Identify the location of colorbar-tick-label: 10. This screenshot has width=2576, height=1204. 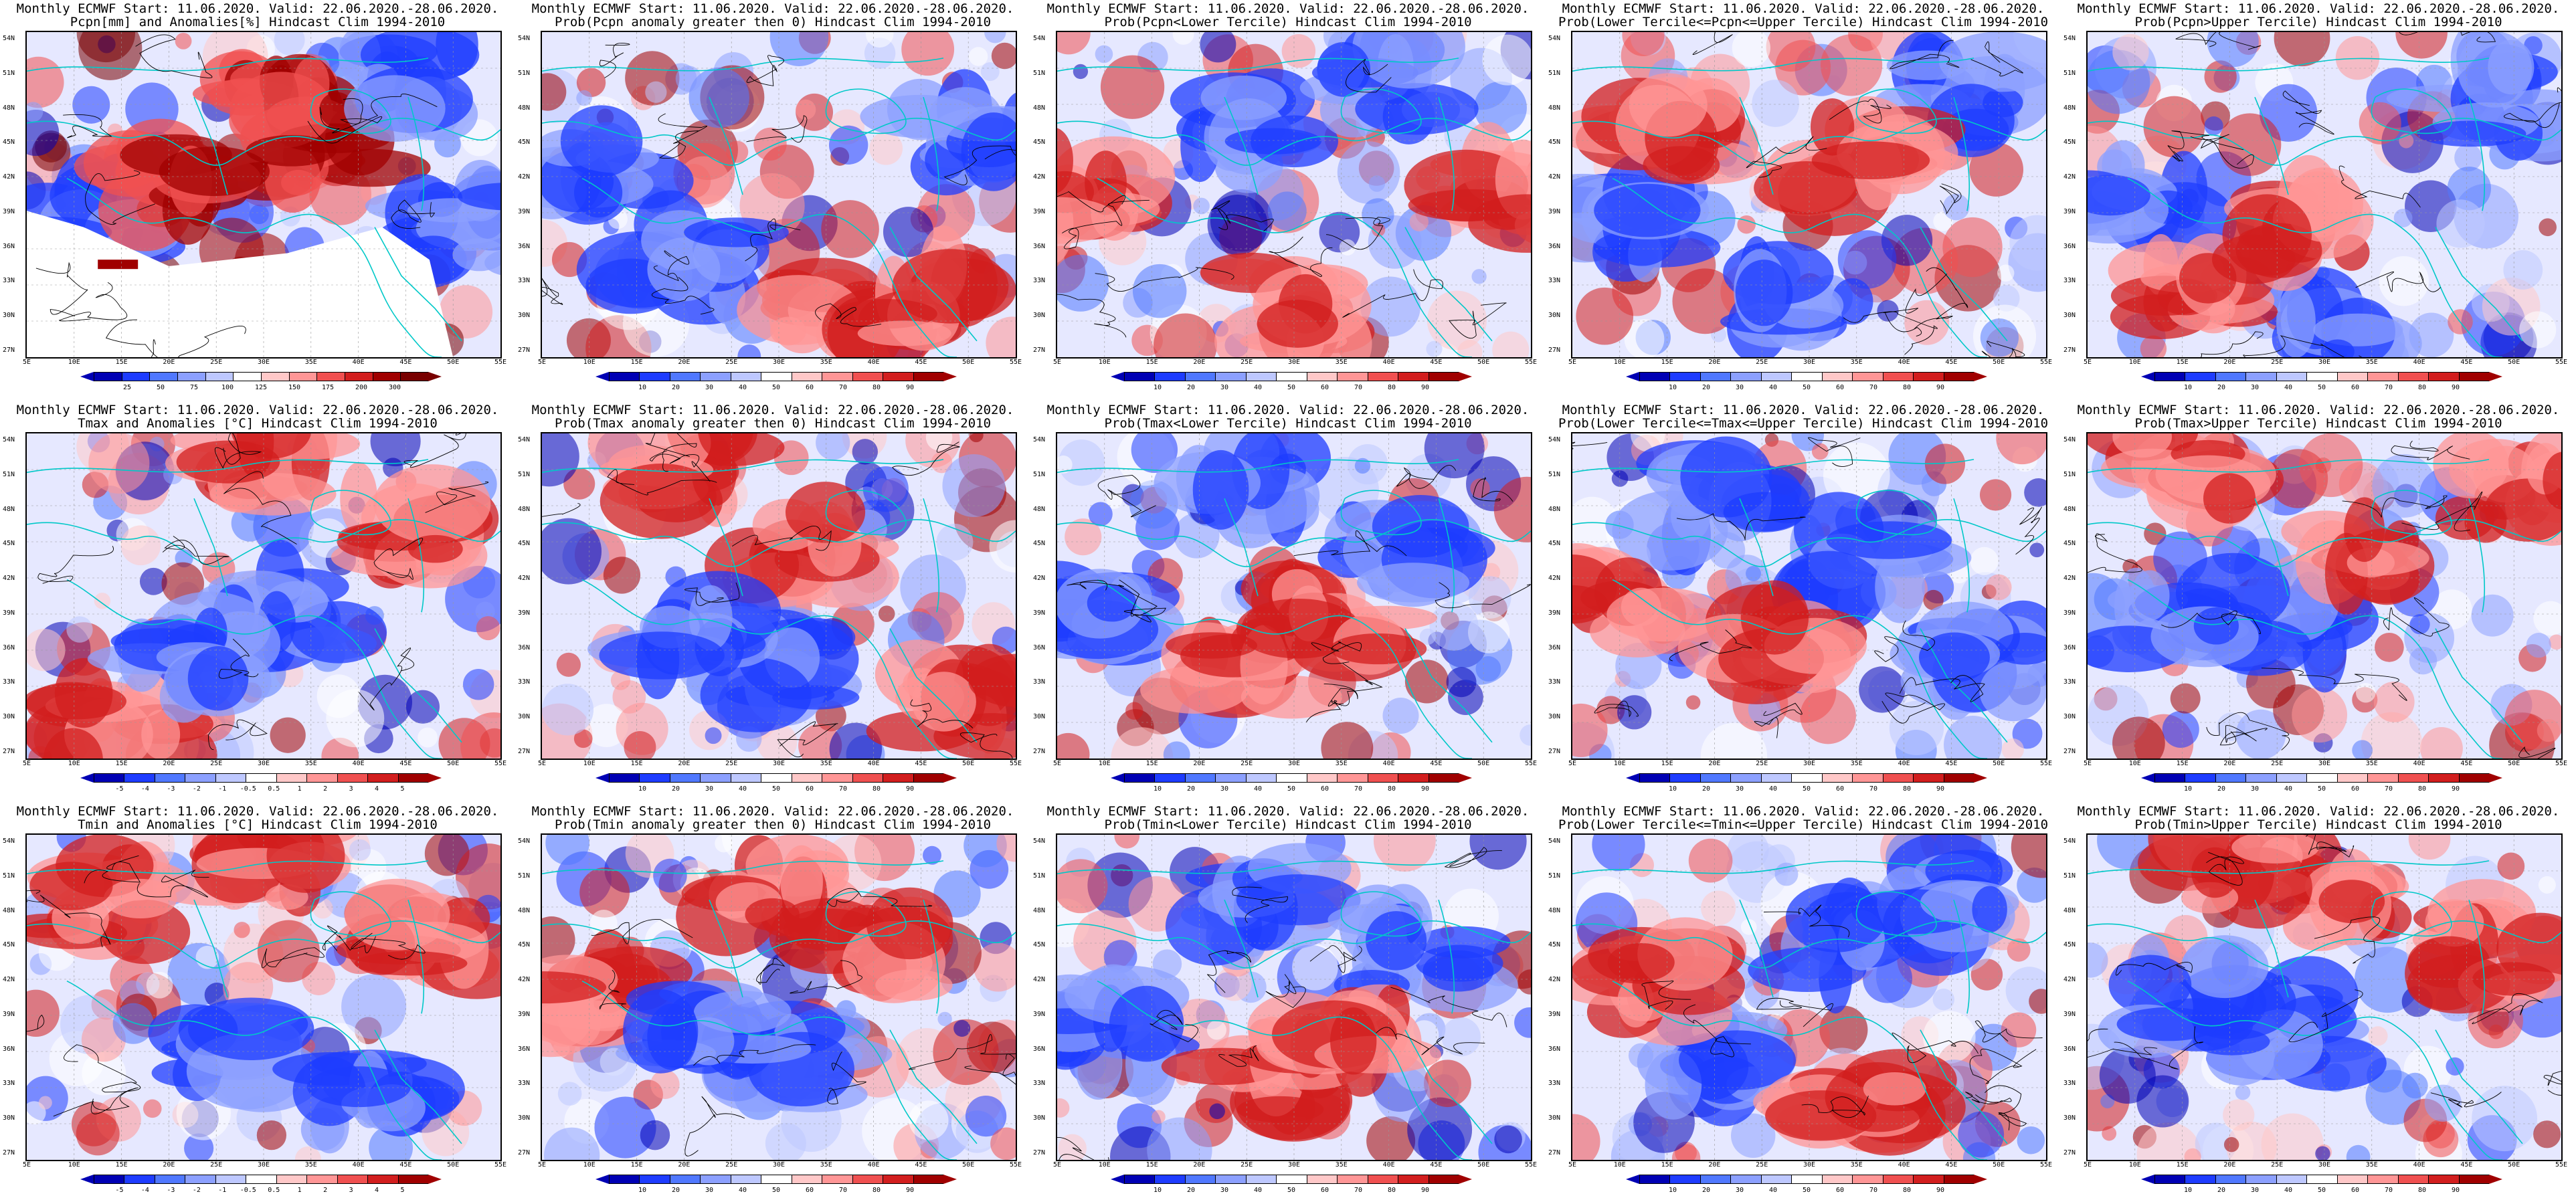
(1157, 789).